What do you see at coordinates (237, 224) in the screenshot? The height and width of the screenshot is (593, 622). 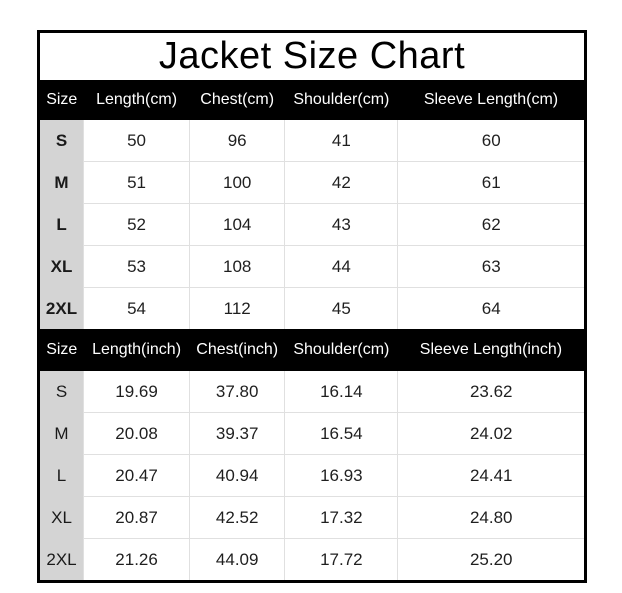 I see `measurement-value-cell: 104` at bounding box center [237, 224].